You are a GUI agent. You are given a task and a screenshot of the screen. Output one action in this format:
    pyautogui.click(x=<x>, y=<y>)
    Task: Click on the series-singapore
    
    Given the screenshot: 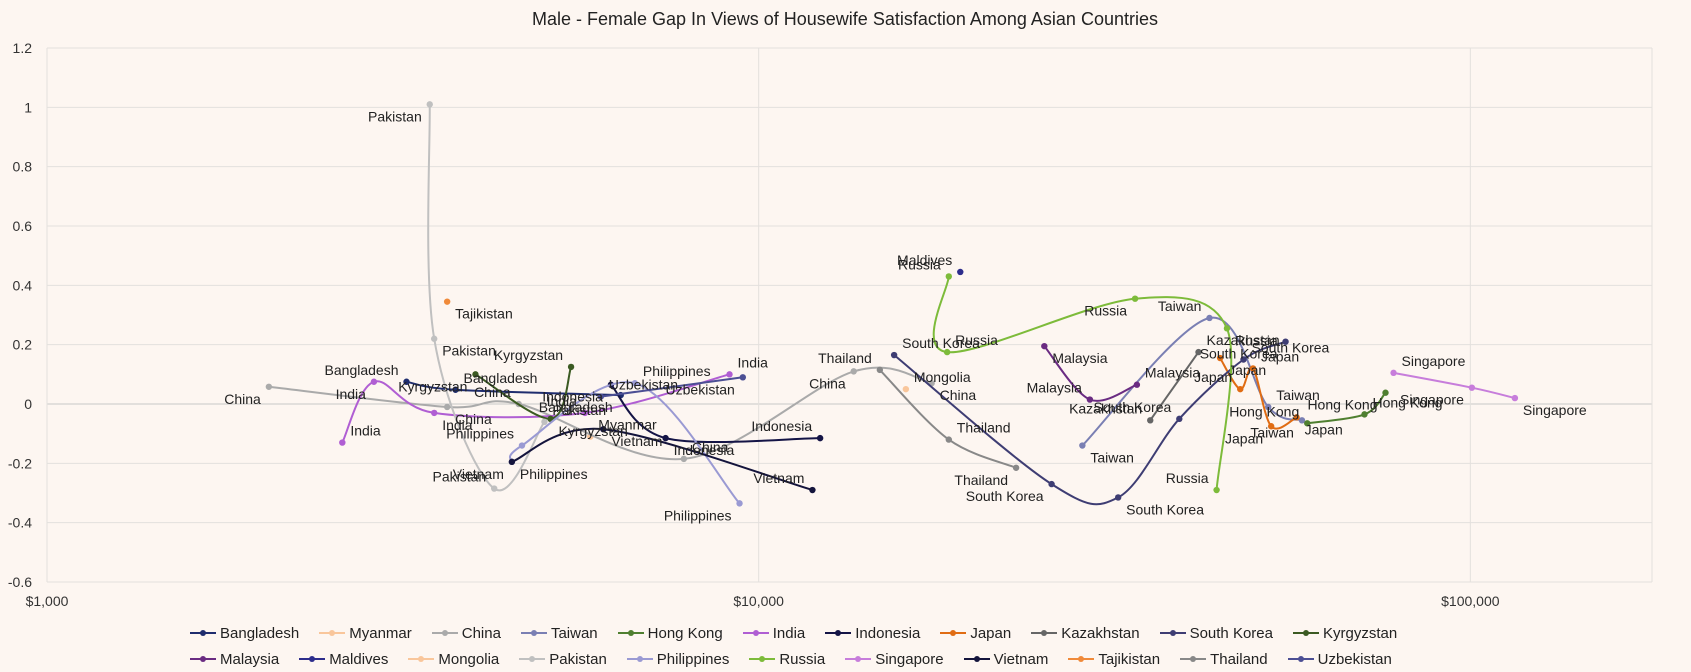 What is the action you would take?
    pyautogui.click(x=1454, y=385)
    